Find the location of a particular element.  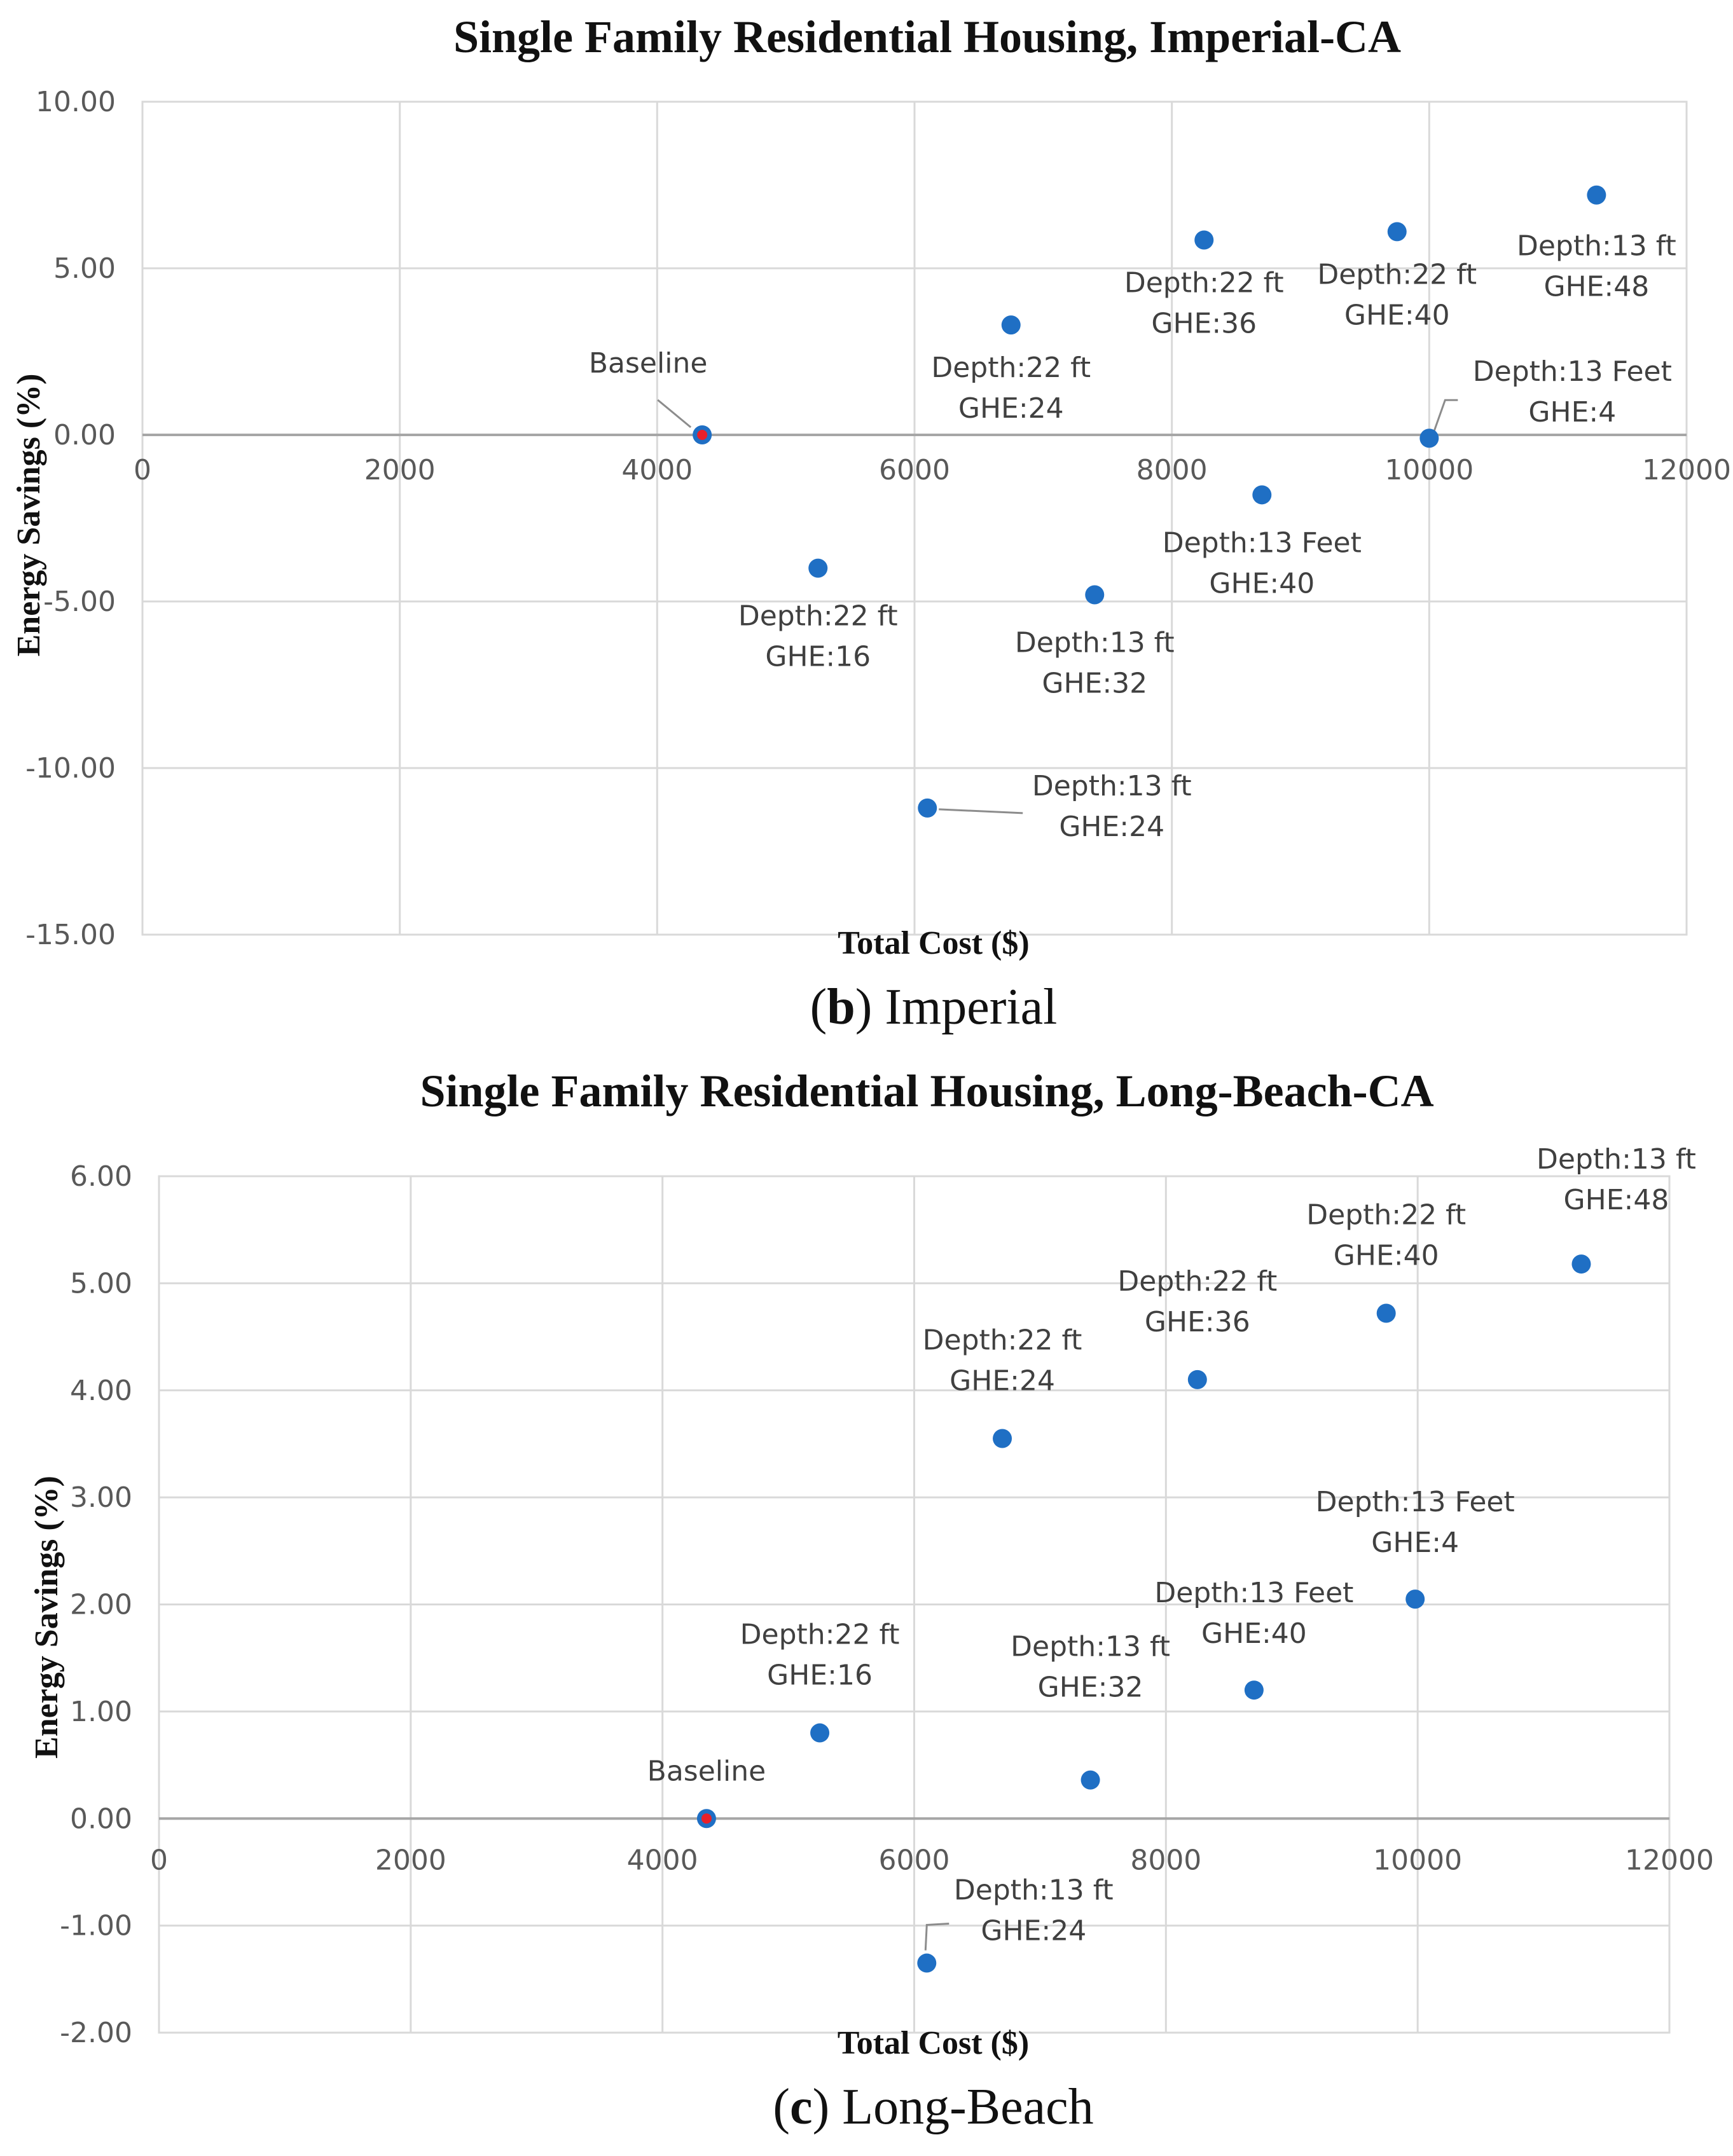

y-tick-label: -1.00 is located at coordinates (96, 1926).